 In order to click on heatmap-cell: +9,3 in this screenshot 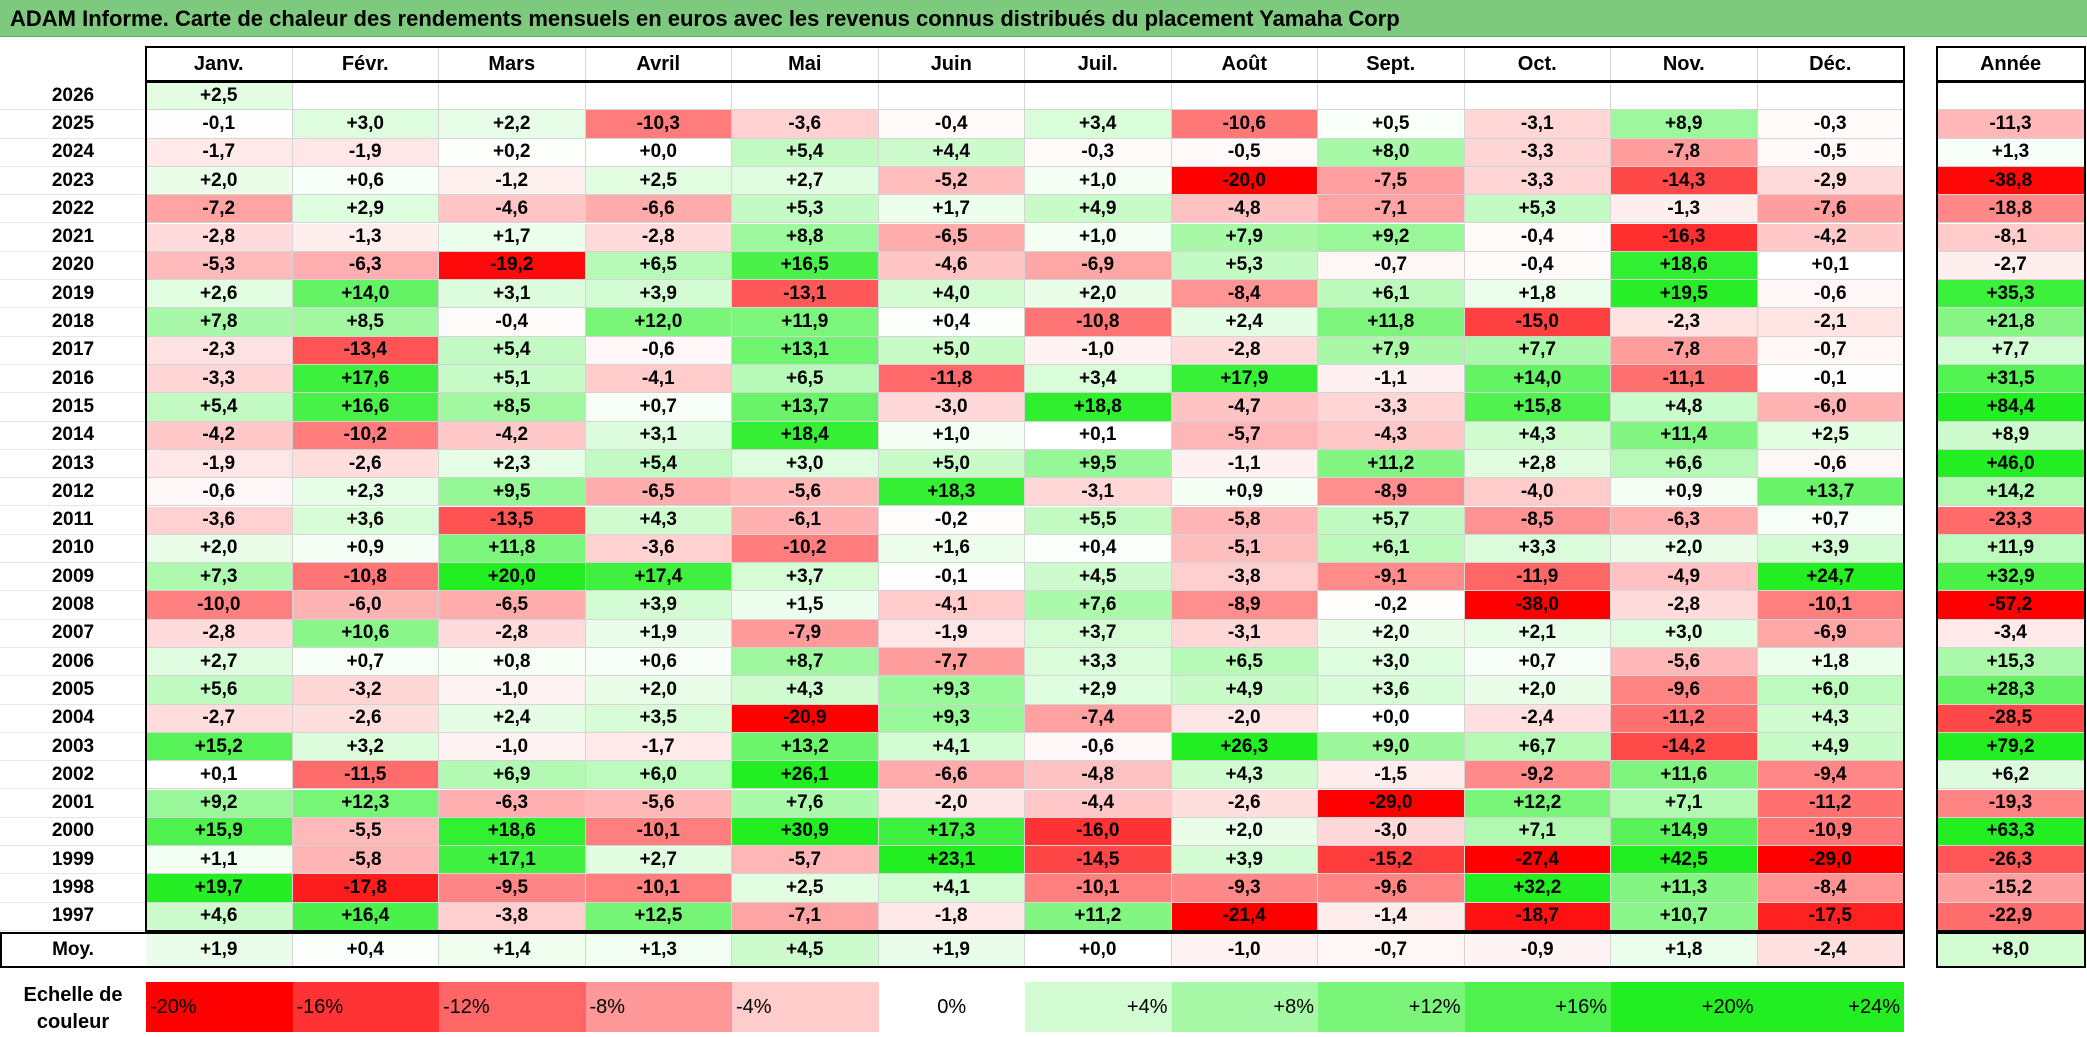, I will do `click(951, 690)`.